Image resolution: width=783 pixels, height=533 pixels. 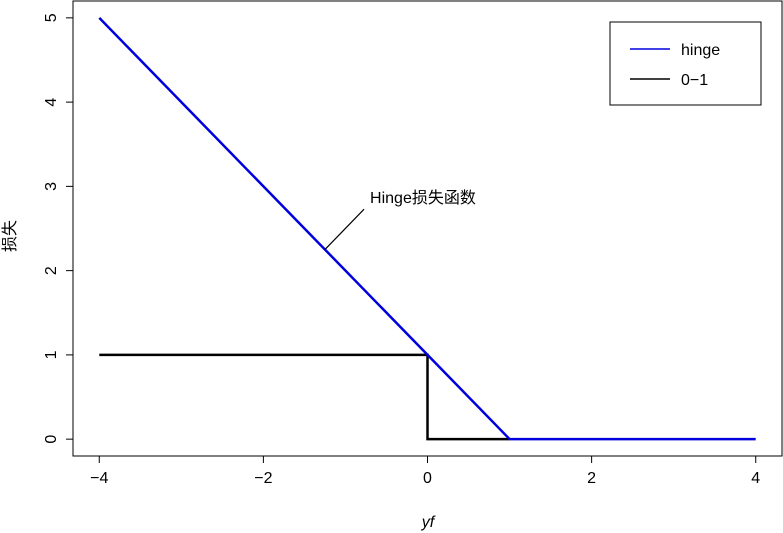 What do you see at coordinates (263, 478) in the screenshot?
I see `x-tick-label: −2` at bounding box center [263, 478].